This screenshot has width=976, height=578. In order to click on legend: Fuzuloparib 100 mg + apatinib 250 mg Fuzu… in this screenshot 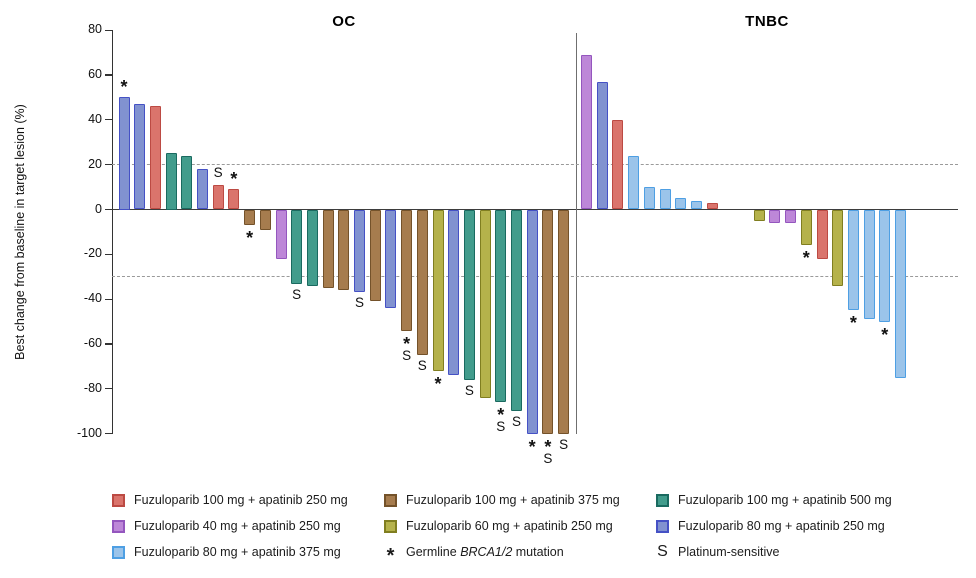, I will do `click(540, 529)`.